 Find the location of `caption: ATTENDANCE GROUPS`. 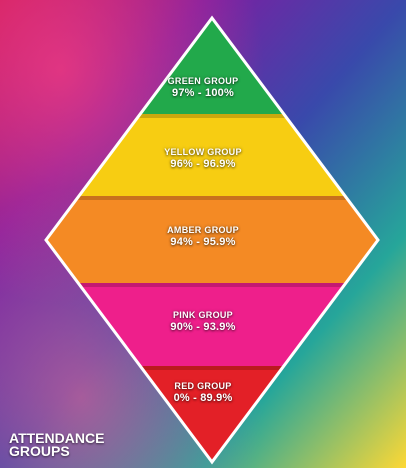

caption: ATTENDANCE GROUPS is located at coordinates (57, 444).